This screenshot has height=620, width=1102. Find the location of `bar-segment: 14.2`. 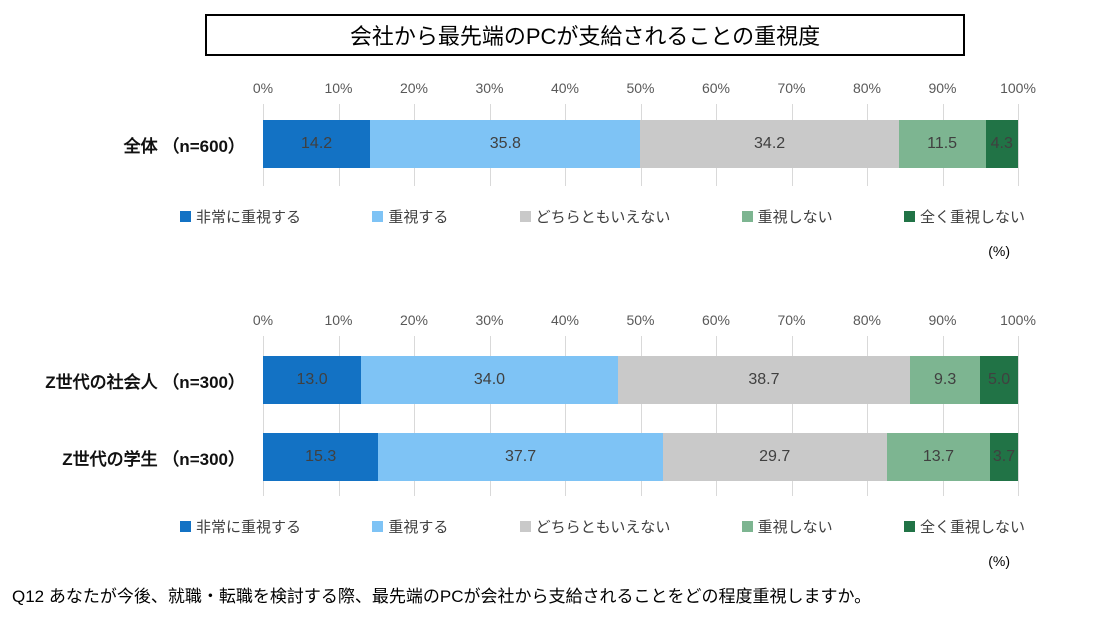

bar-segment: 14.2 is located at coordinates (317, 144).